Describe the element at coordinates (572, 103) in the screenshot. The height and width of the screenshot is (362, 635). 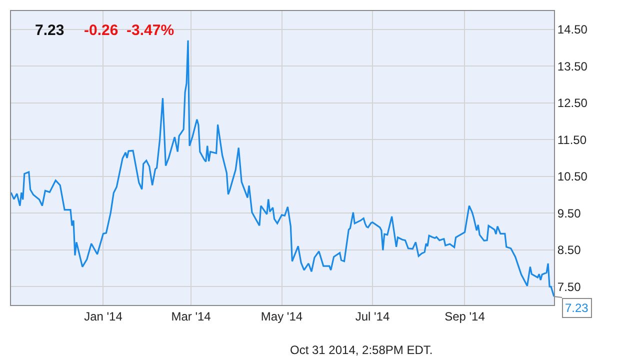
I see `y-tick-label: 12.50` at that location.